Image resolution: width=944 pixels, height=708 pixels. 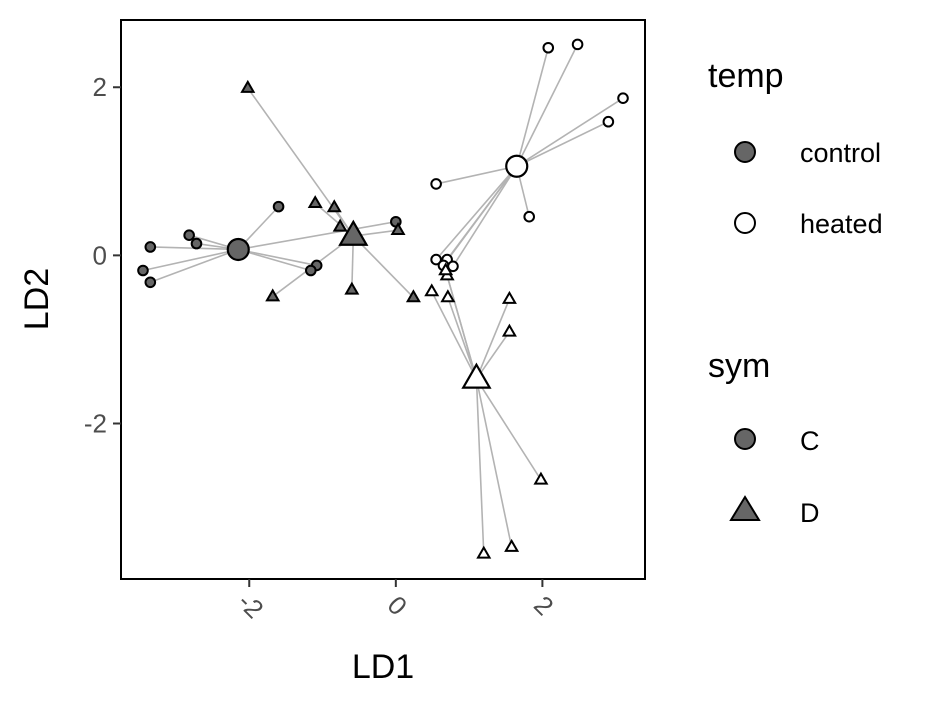 I want to click on y-tick-label-2: 2, so click(x=100, y=87).